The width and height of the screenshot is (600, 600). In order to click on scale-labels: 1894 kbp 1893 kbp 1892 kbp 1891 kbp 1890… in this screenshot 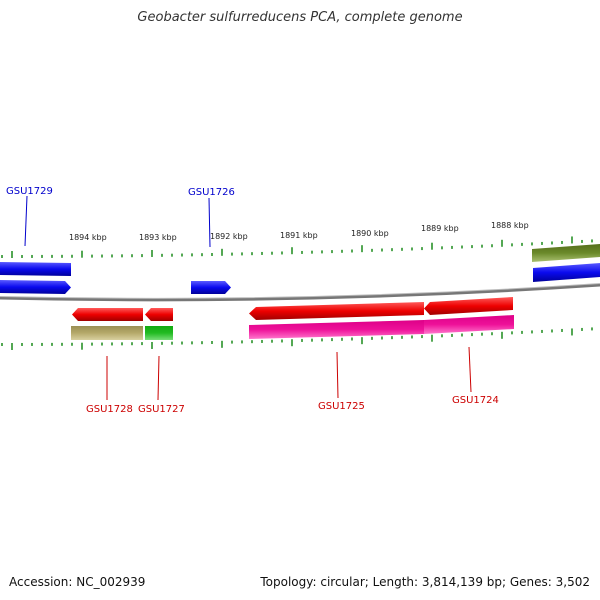, I will do `click(299, 231)`.